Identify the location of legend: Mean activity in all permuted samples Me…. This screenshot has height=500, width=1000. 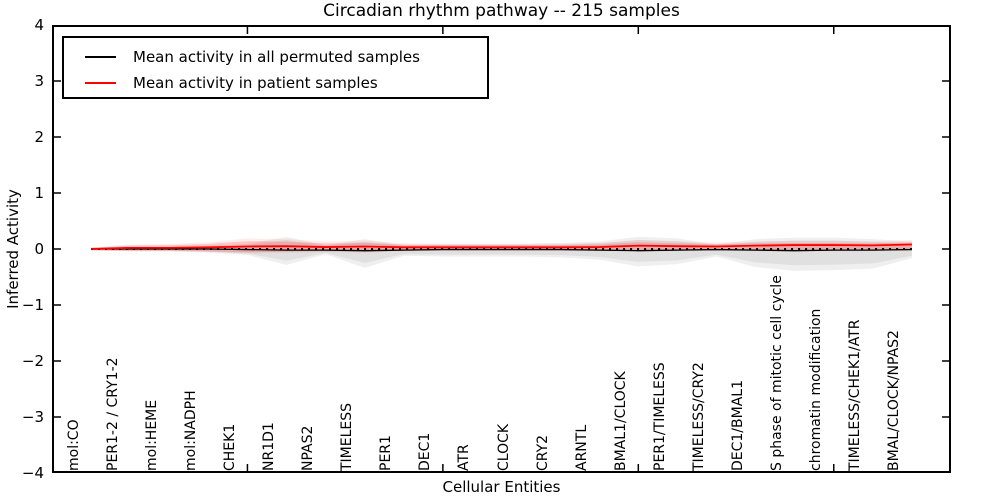
(275, 67).